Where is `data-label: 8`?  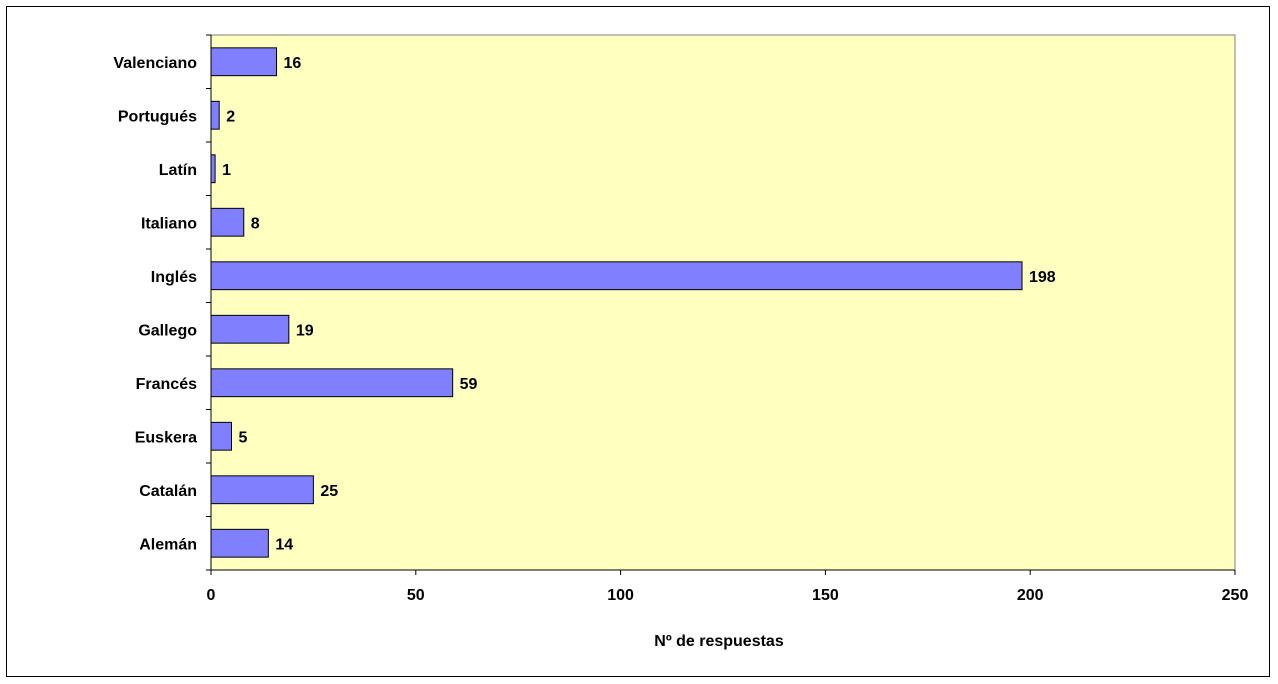
data-label: 8 is located at coordinates (255, 223).